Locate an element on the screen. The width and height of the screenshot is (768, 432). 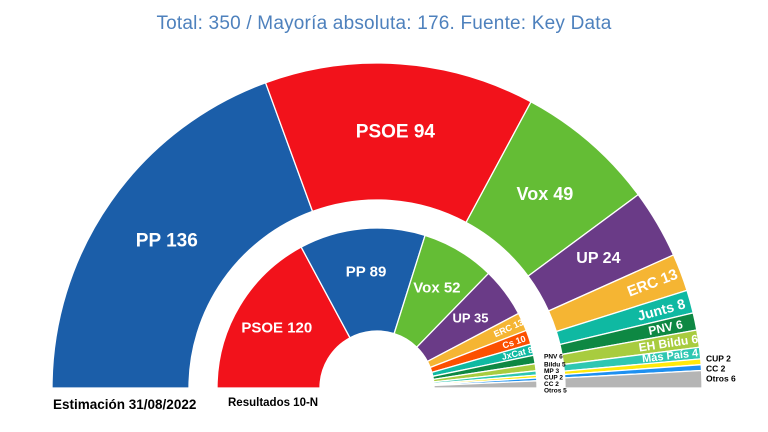
slice-label-resultados-cup: CUP 2 is located at coordinates (553, 378).